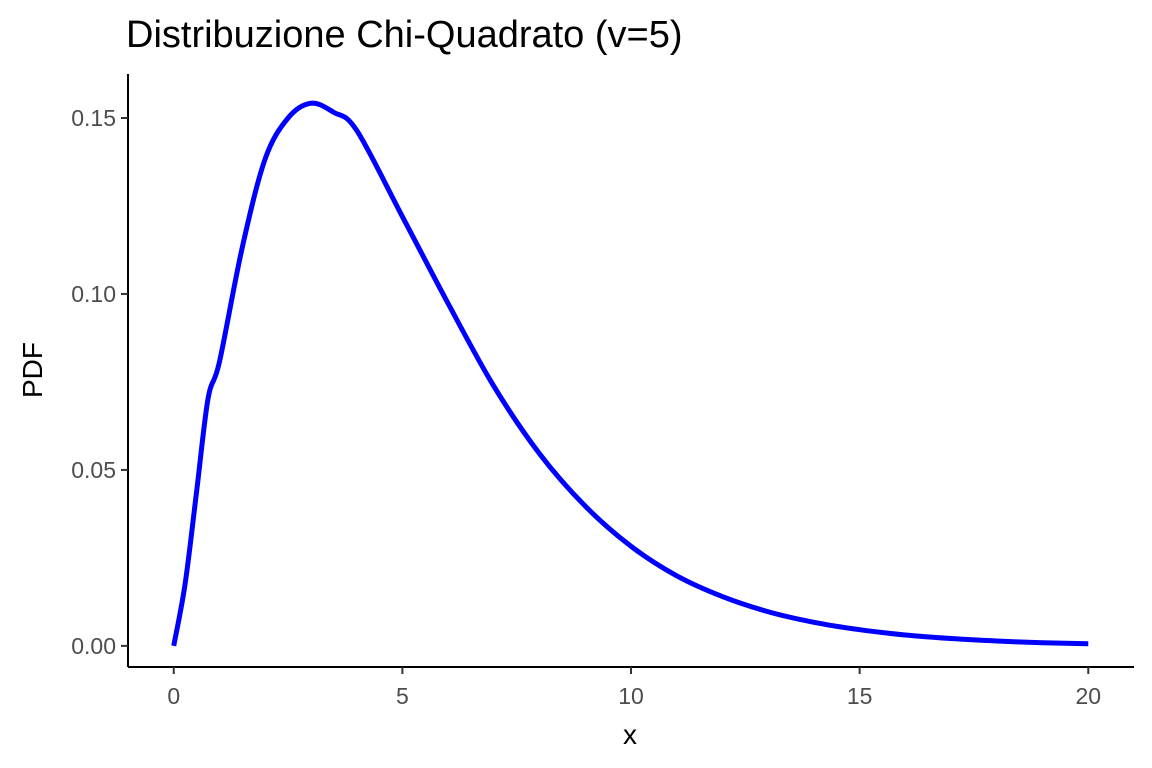  I want to click on y-tick-label: 0.15, so click(93, 118).